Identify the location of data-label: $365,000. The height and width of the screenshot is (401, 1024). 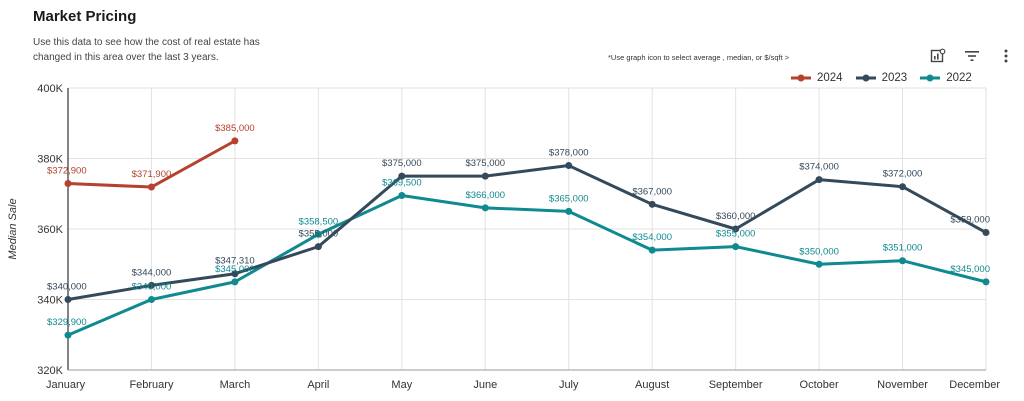
(569, 198).